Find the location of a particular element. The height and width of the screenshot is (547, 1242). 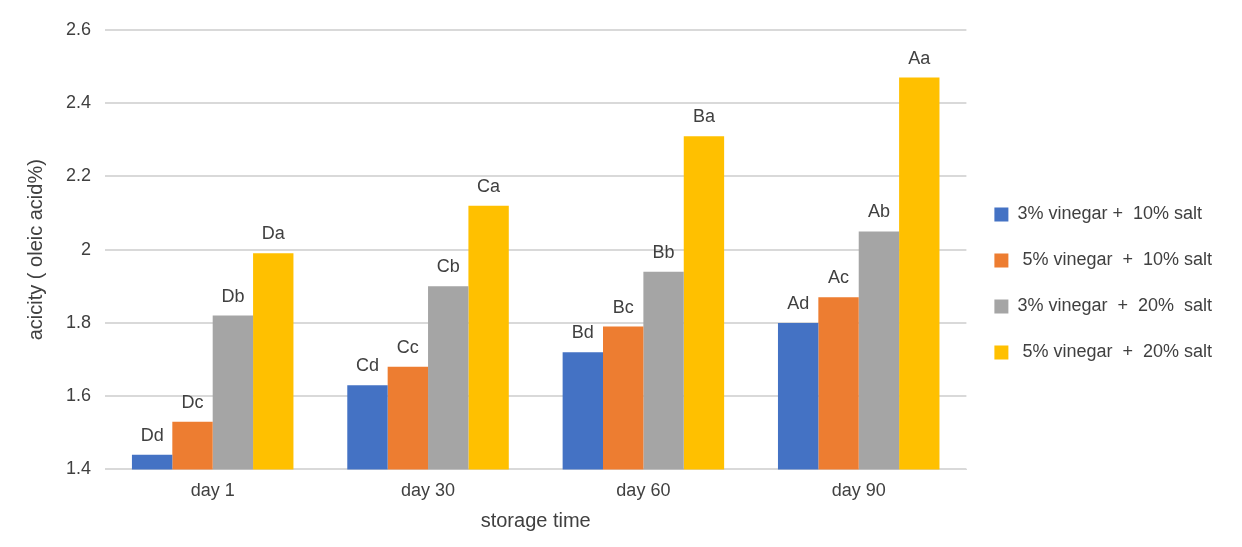

data-label: Cd is located at coordinates (367, 365).